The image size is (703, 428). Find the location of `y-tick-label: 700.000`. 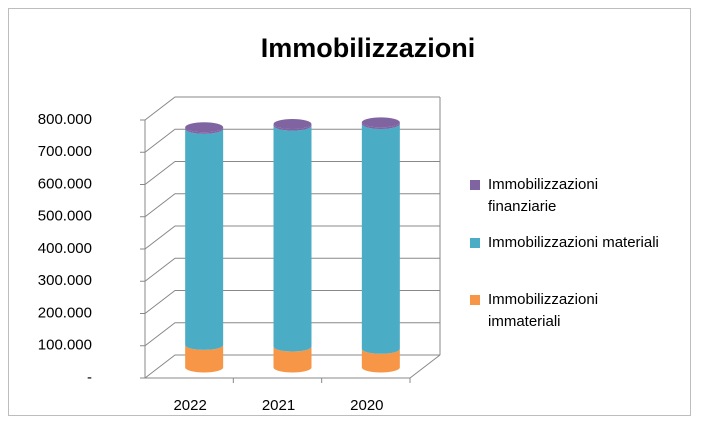

y-tick-label: 700.000 is located at coordinates (65, 151).